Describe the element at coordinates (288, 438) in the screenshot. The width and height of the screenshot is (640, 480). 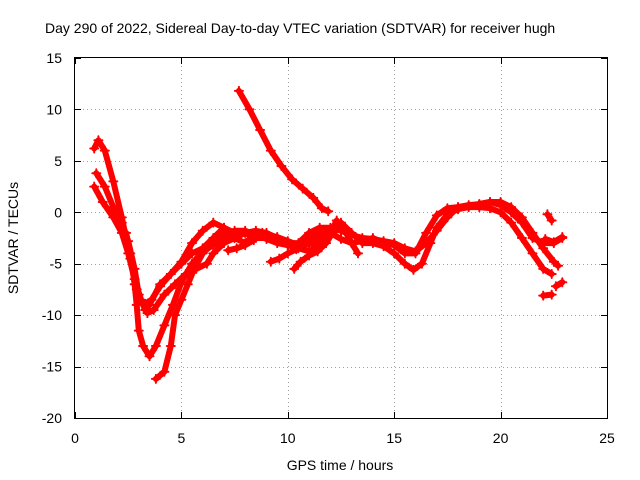
I see `x-tick-label: 10` at that location.